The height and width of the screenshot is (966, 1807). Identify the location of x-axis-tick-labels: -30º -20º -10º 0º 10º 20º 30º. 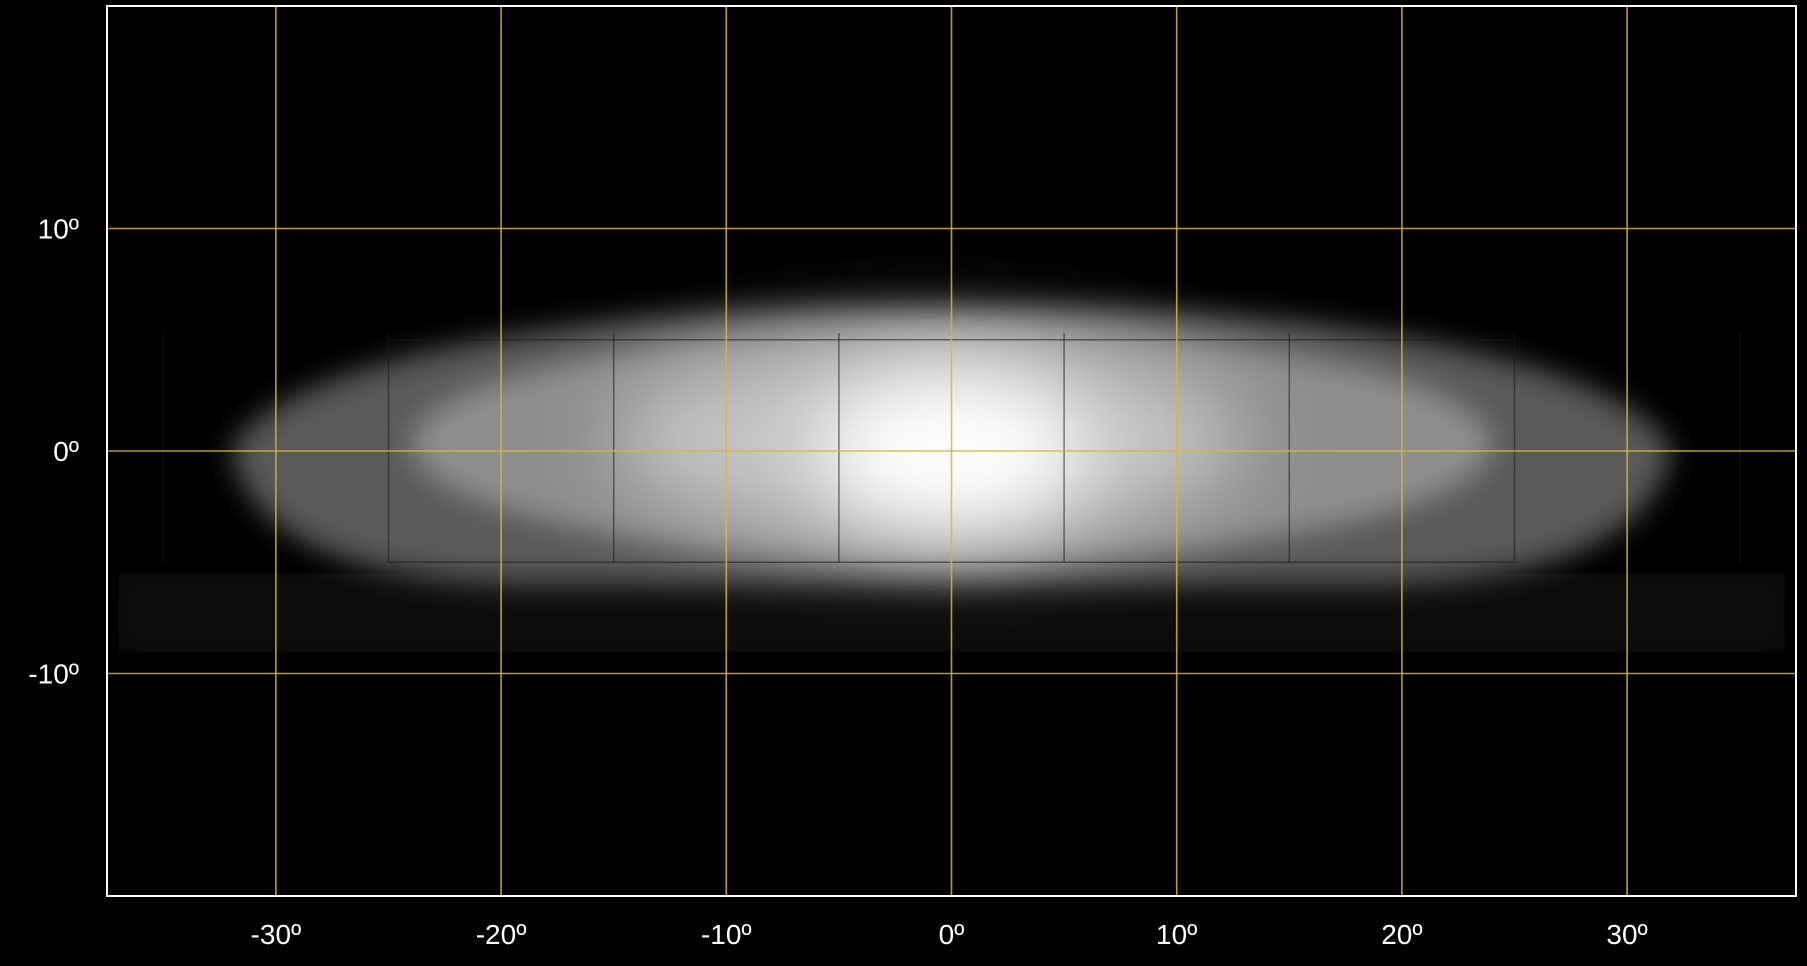
(949, 934).